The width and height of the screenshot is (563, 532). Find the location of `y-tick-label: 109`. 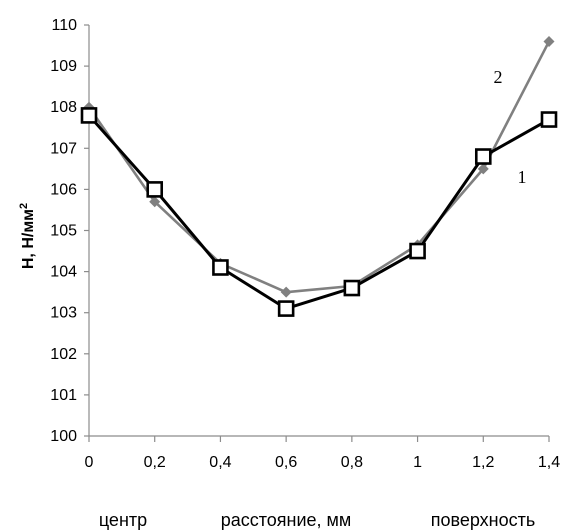

y-tick-label: 109 is located at coordinates (63, 66).